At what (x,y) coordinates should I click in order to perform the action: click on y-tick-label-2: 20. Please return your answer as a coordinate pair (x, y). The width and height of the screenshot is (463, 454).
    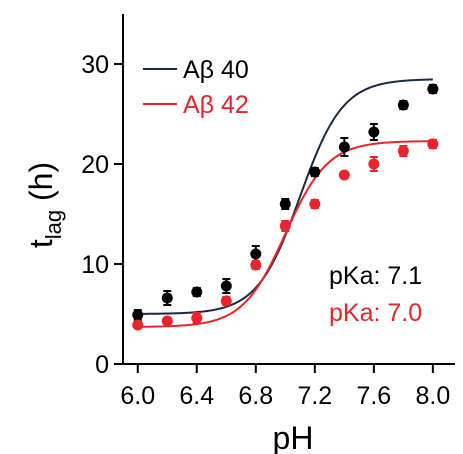
    Looking at the image, I should click on (95, 165).